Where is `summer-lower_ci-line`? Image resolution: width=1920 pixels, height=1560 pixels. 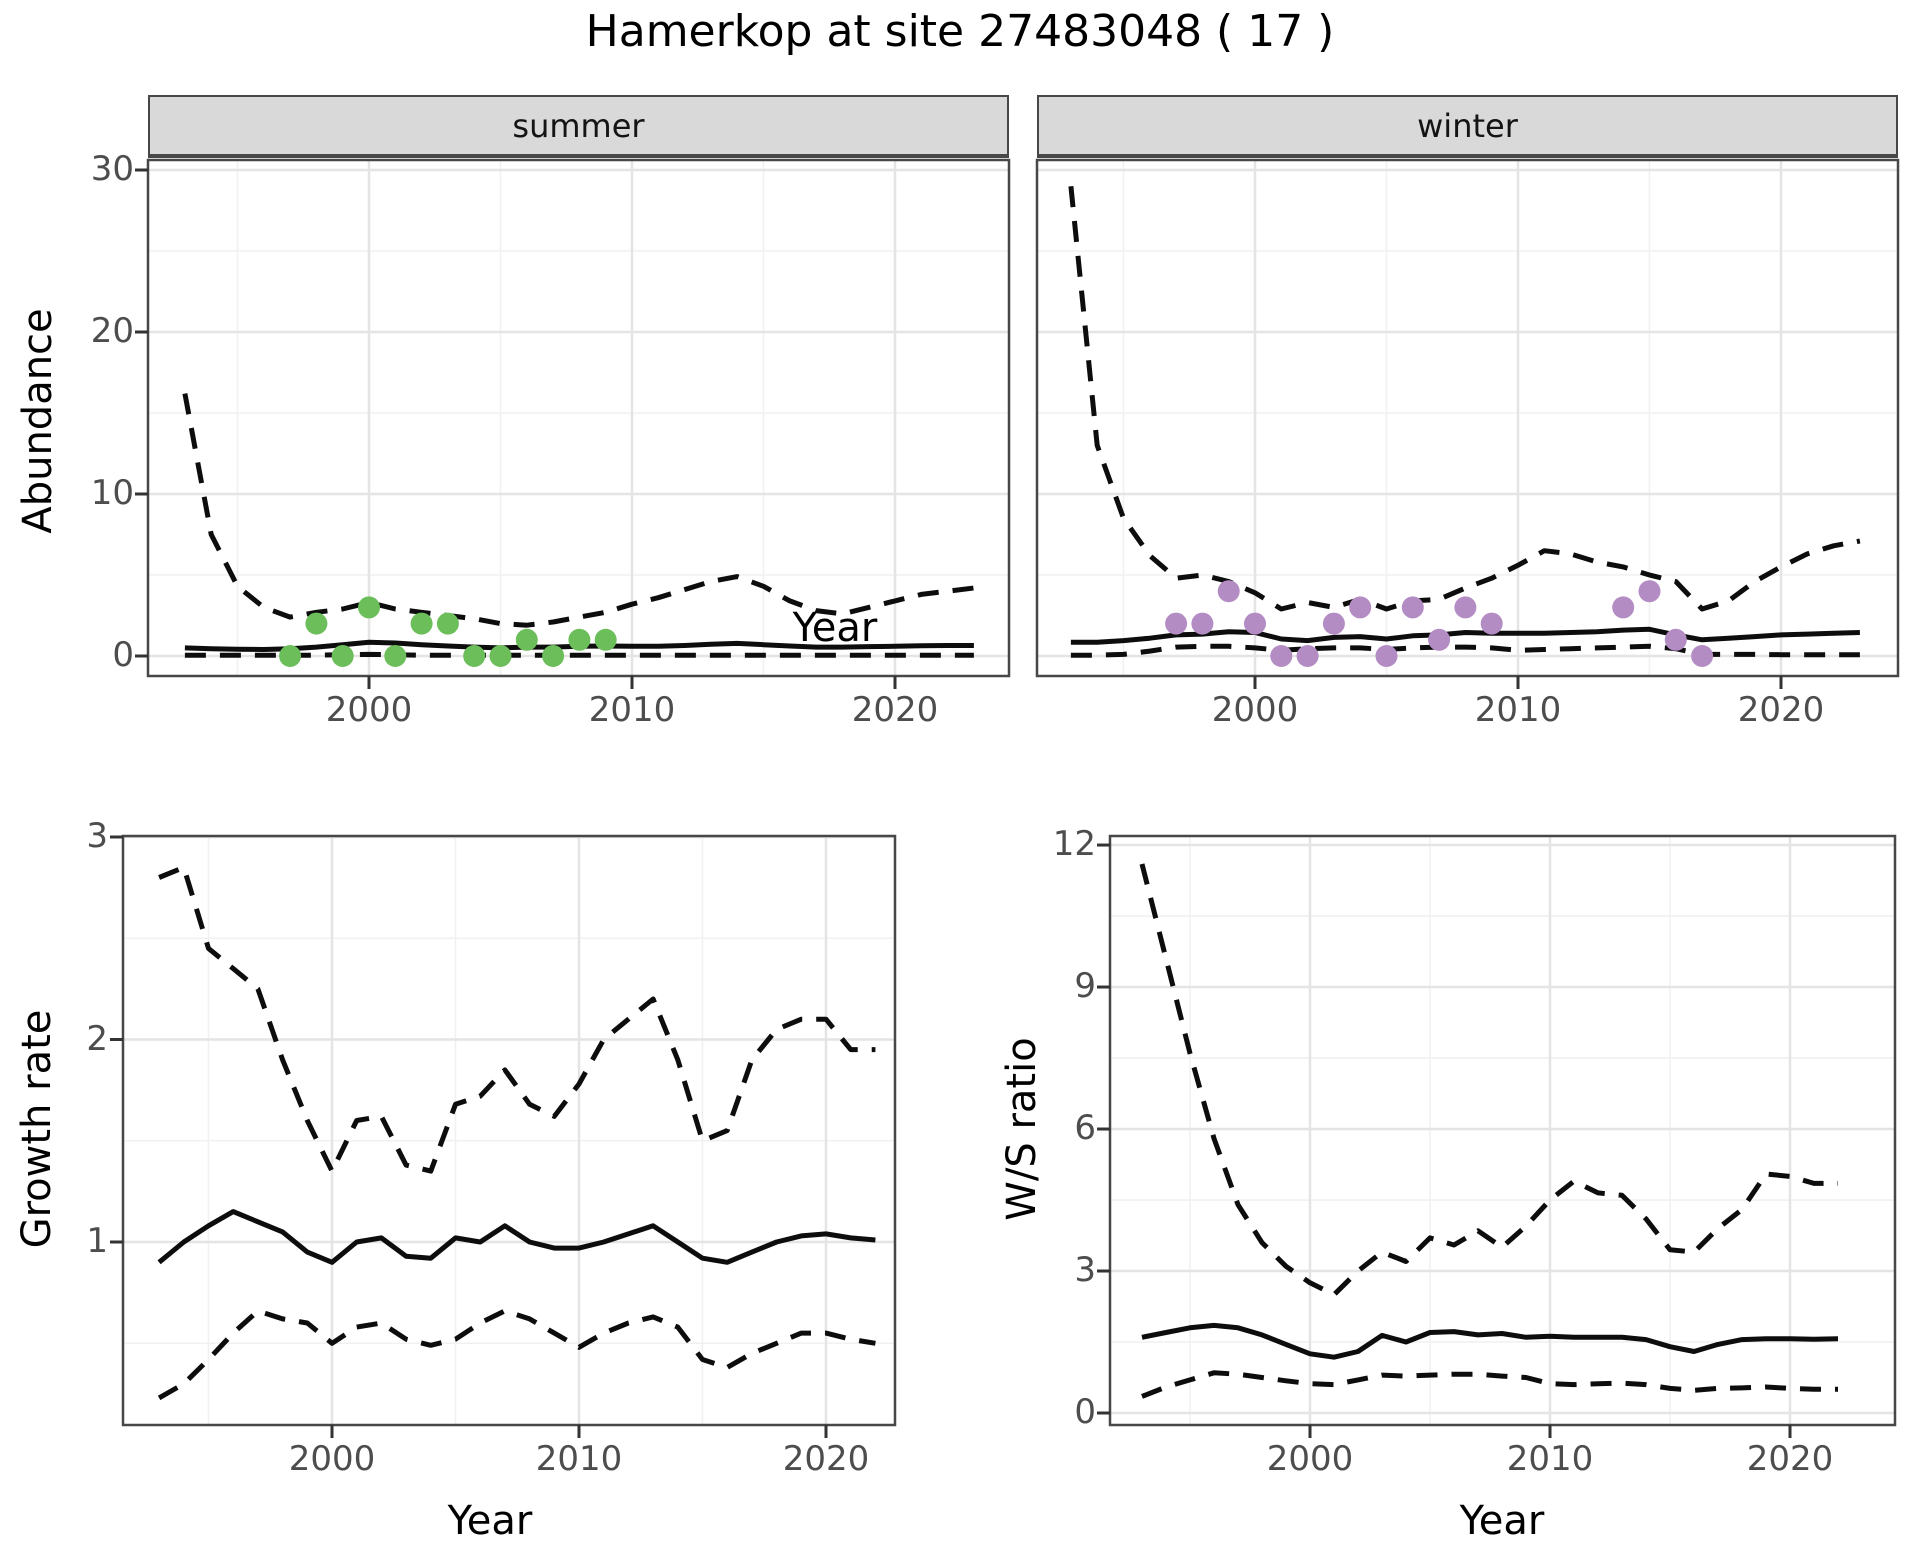
summer-lower_ci-line is located at coordinates (579, 654).